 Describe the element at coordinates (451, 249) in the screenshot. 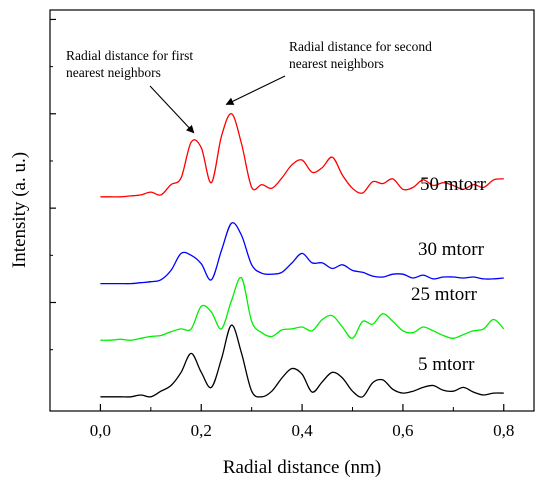

I see `series-label: 30 mtorr` at that location.